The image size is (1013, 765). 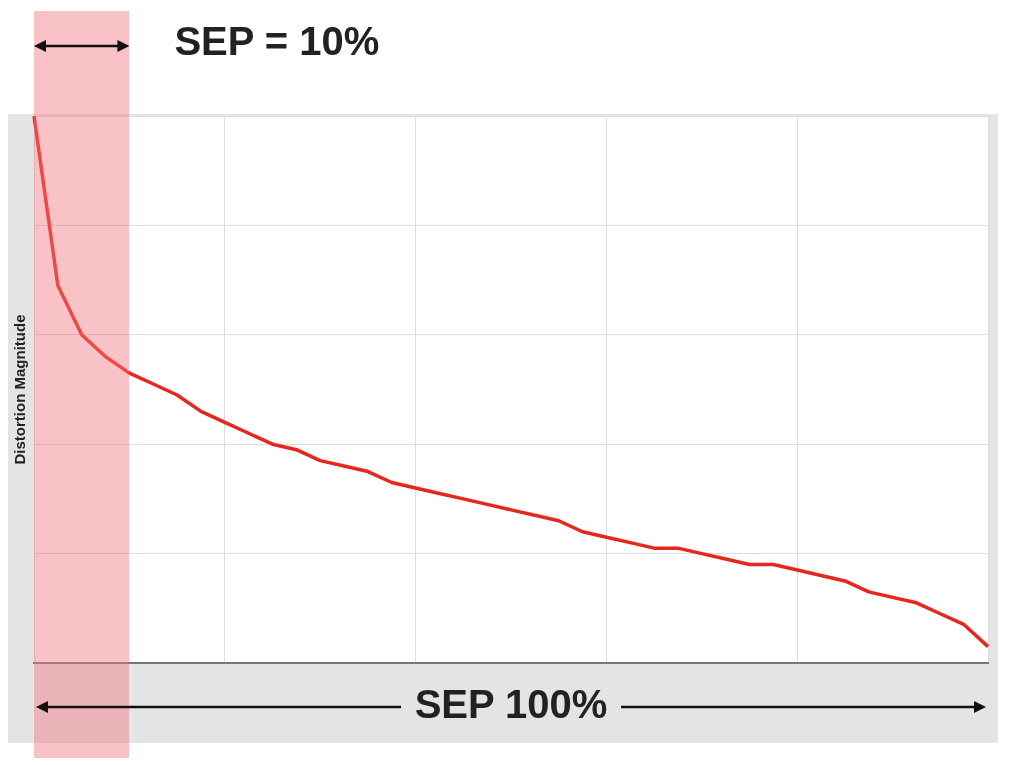 I want to click on y-axis-title: Distortion Magnitude, so click(x=20, y=389).